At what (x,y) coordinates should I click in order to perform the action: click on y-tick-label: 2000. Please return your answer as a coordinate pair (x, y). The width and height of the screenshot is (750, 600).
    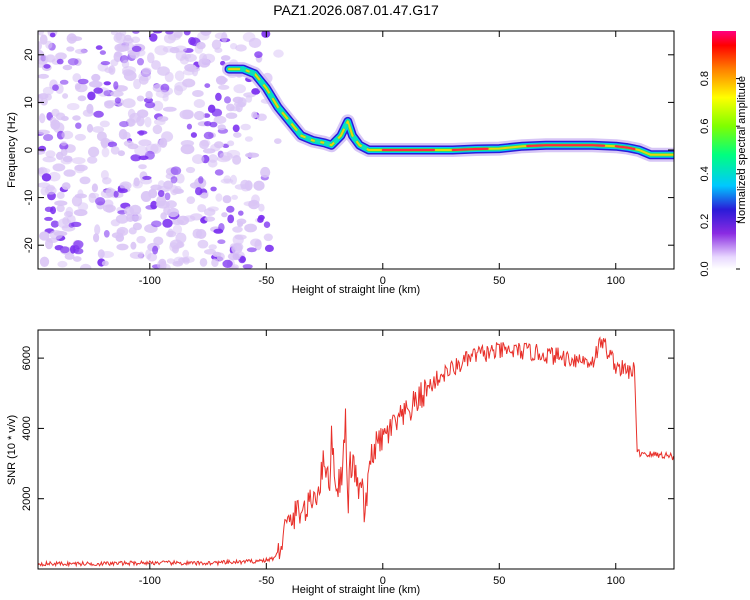
    Looking at the image, I should click on (27, 498).